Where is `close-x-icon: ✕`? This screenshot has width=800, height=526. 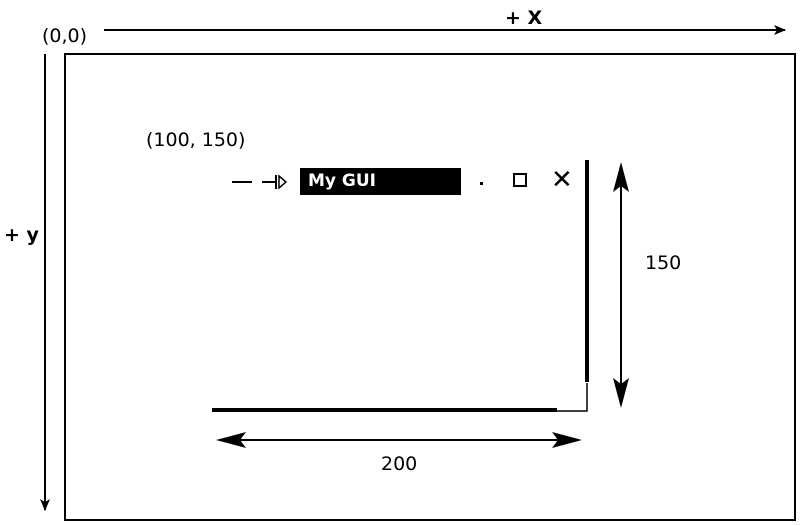 close-x-icon: ✕ is located at coordinates (562, 180).